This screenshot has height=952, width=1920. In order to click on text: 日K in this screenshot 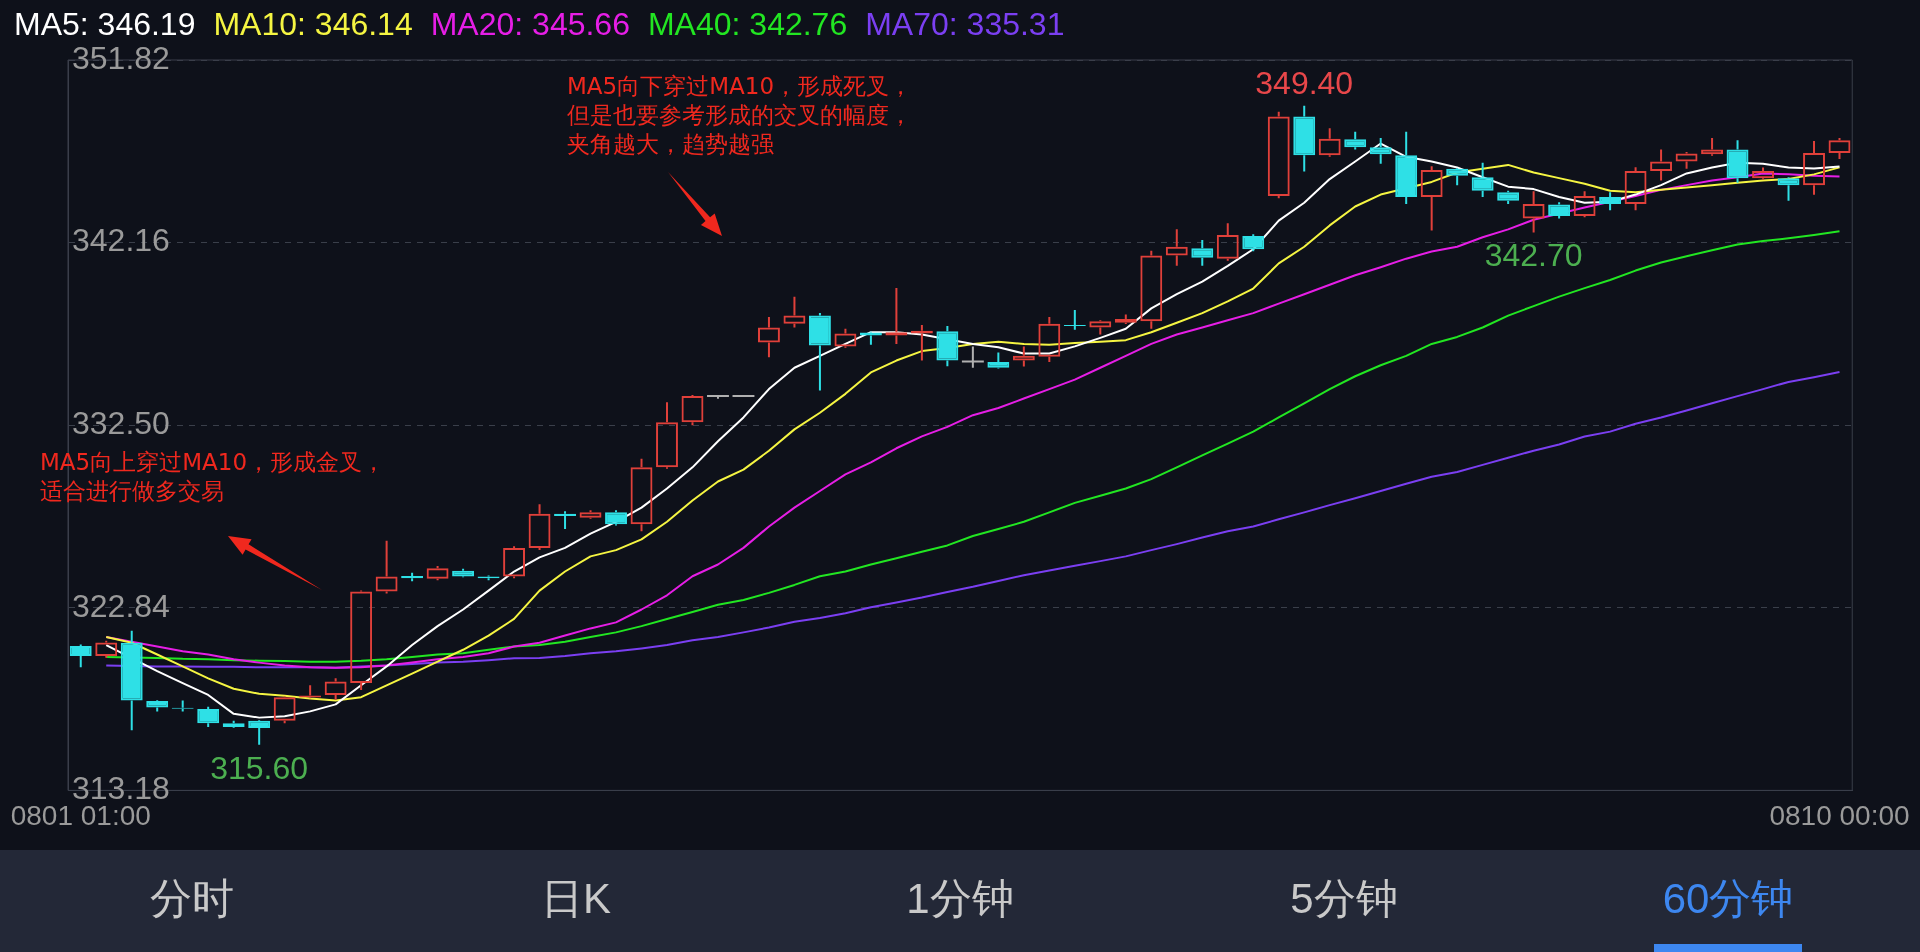, I will do `click(576, 899)`.